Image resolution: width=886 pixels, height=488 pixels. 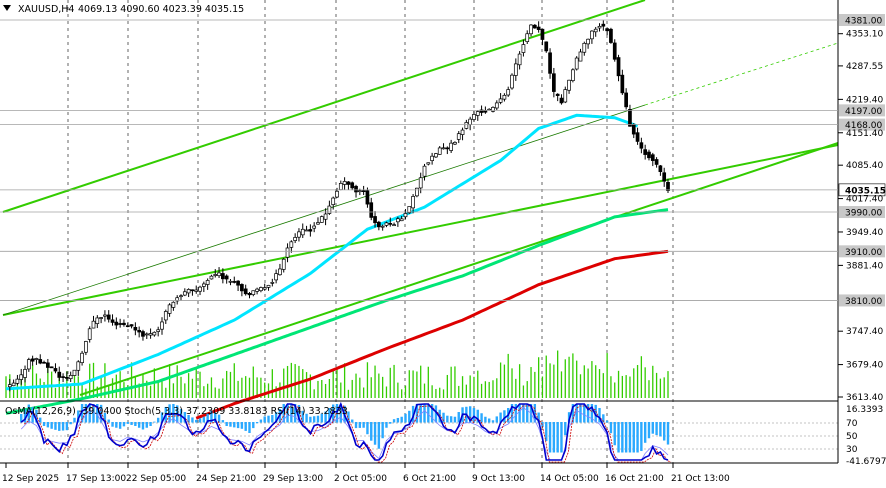 I want to click on oscillator-panel: 70 50 30 16.3393 -41.6797, so click(x=443, y=434).